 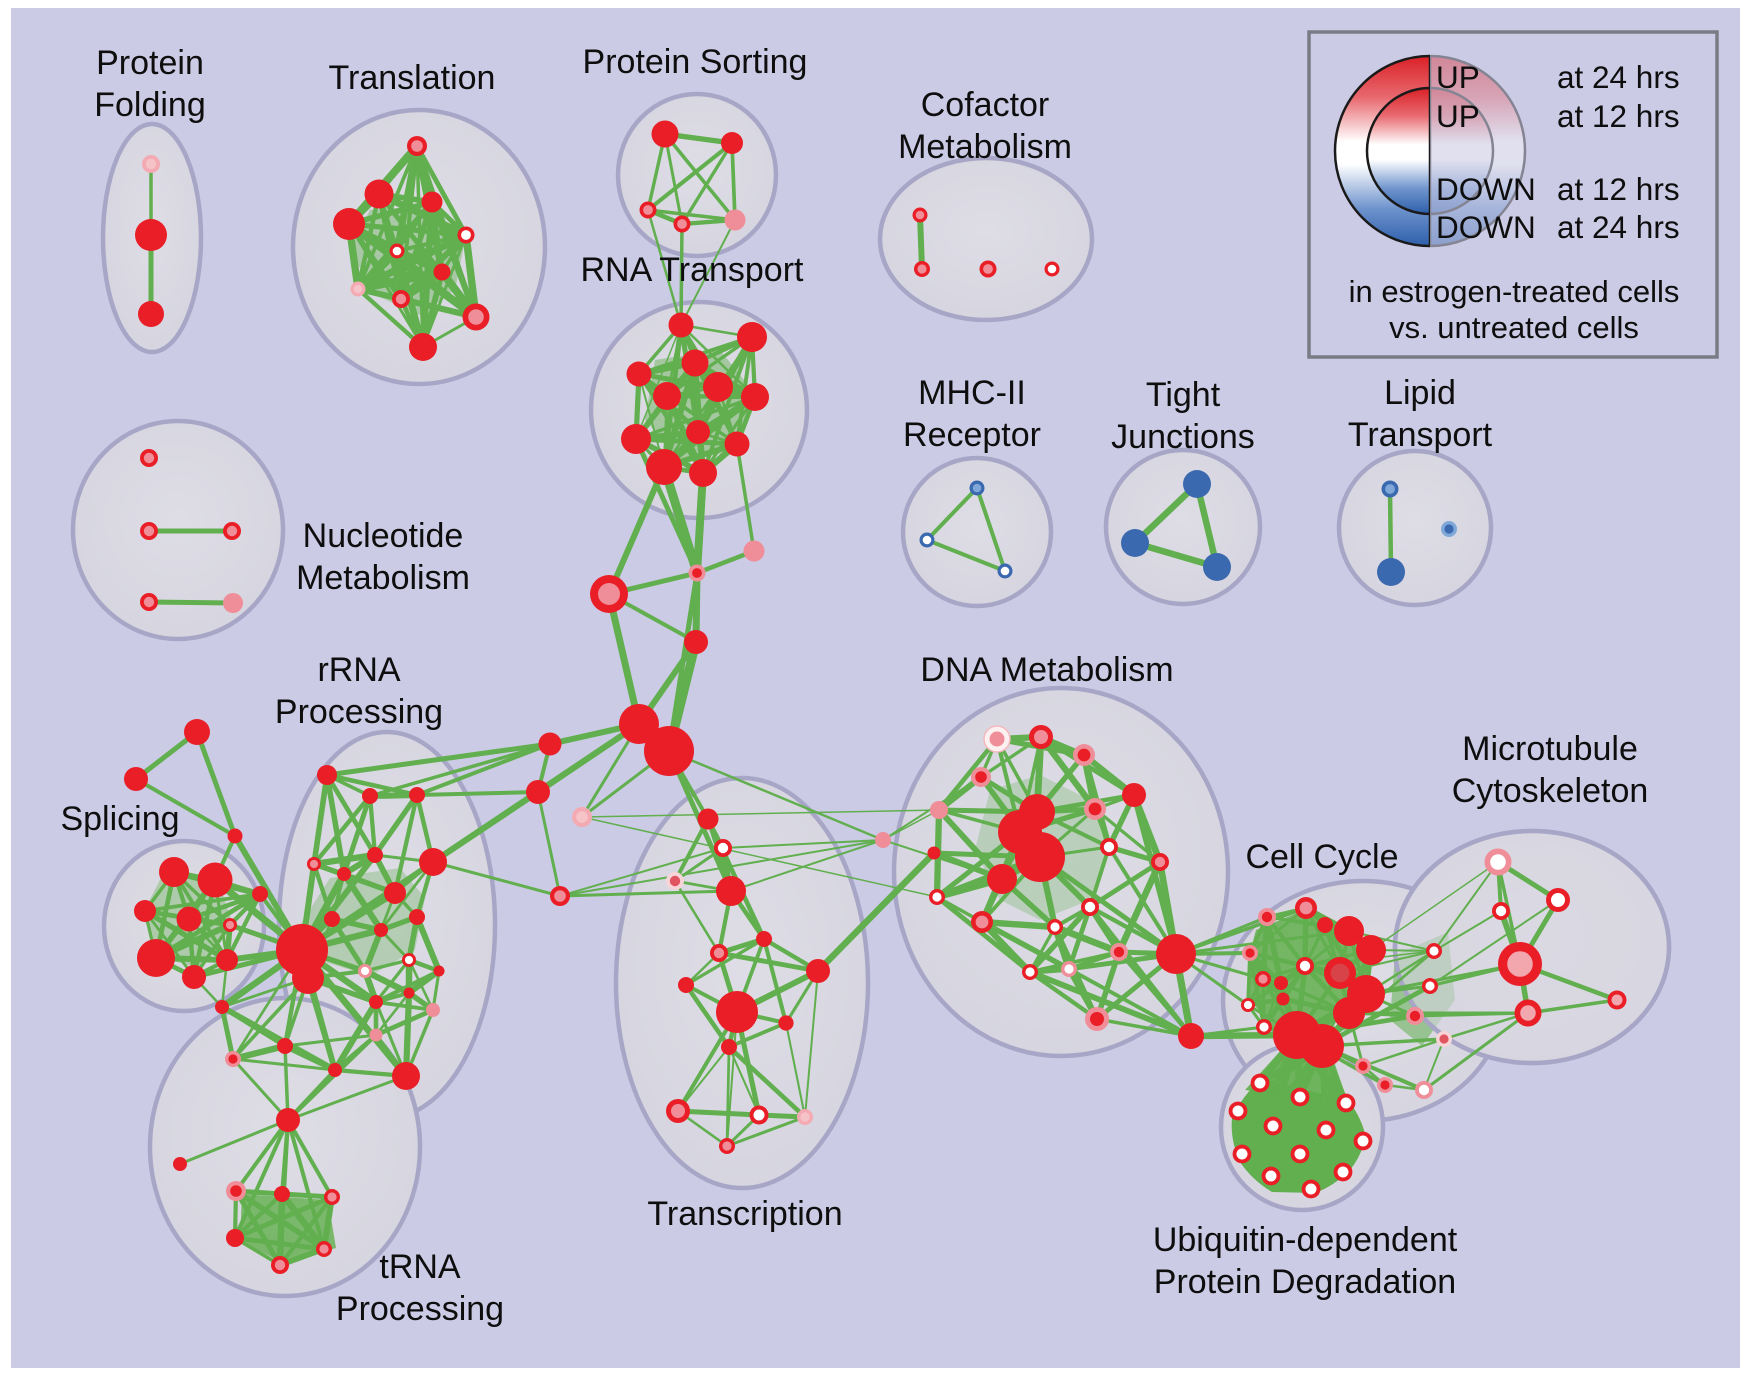 I want to click on svg-text: Receptor, so click(x=972, y=435).